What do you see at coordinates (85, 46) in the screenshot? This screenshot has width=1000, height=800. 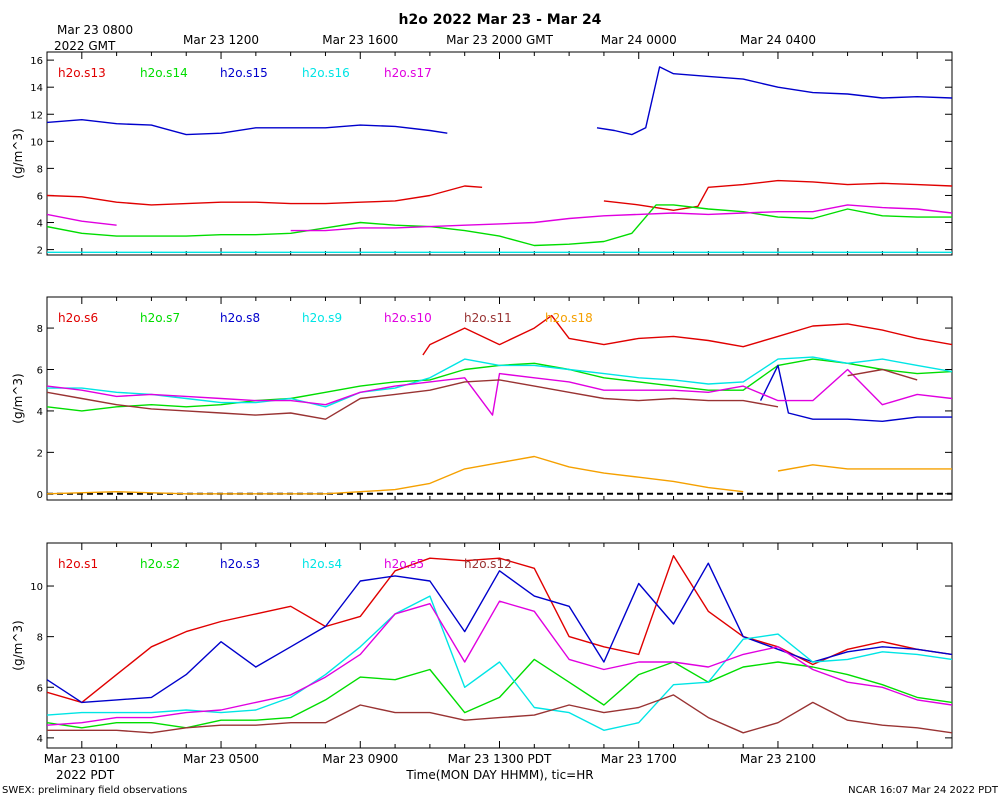 I see `top-axis-year-label: 2022 GMT` at bounding box center [85, 46].